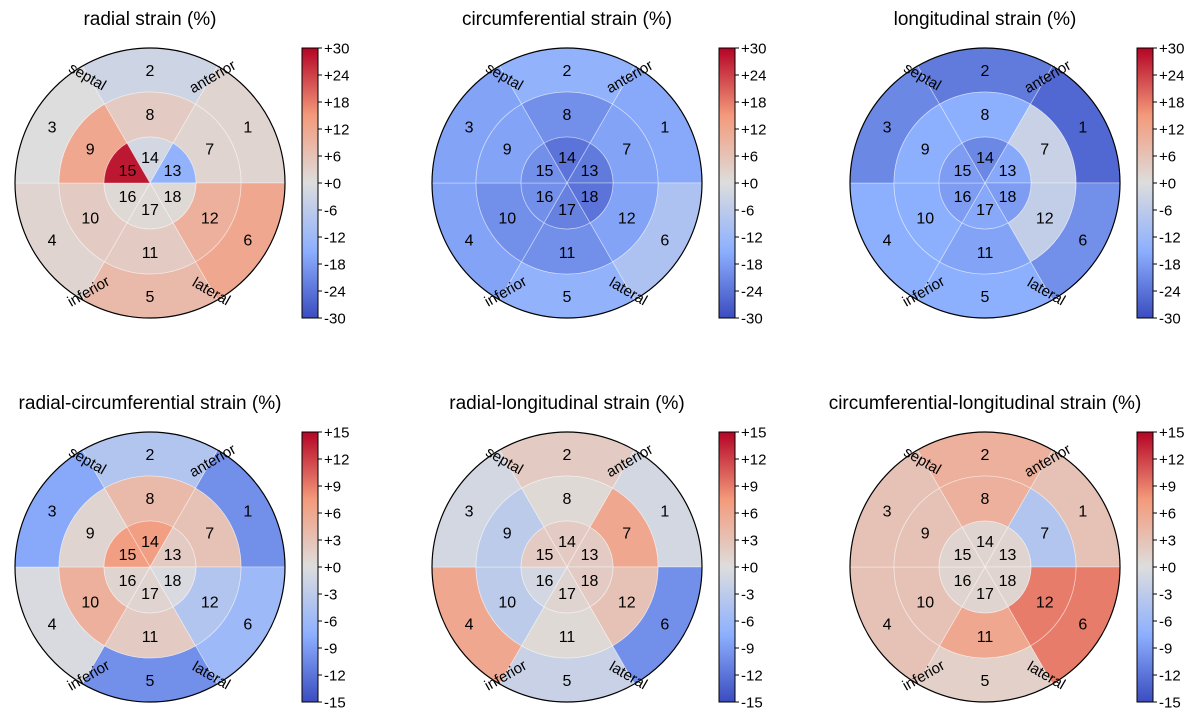  What do you see at coordinates (567, 210) in the screenshot?
I see `segment-label-17: 17` at bounding box center [567, 210].